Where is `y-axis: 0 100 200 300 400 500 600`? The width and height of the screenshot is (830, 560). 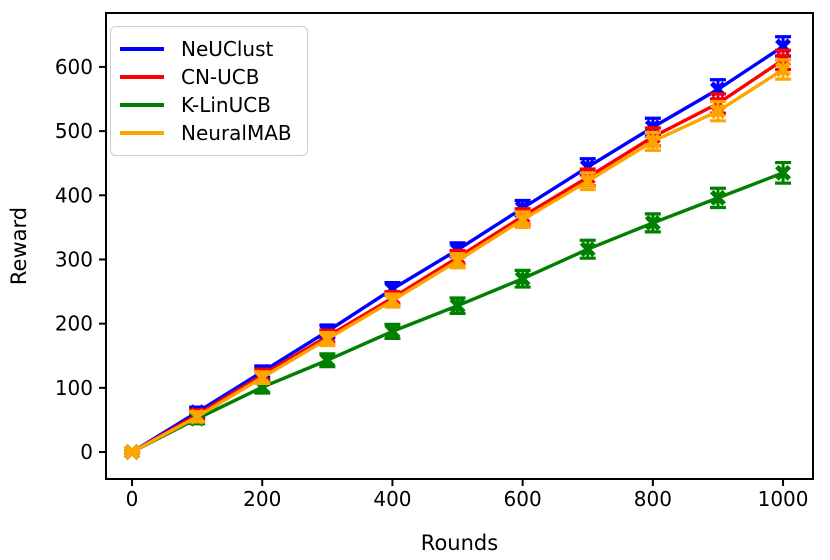 y-axis: 0 100 200 300 400 500 600 is located at coordinates (80, 259).